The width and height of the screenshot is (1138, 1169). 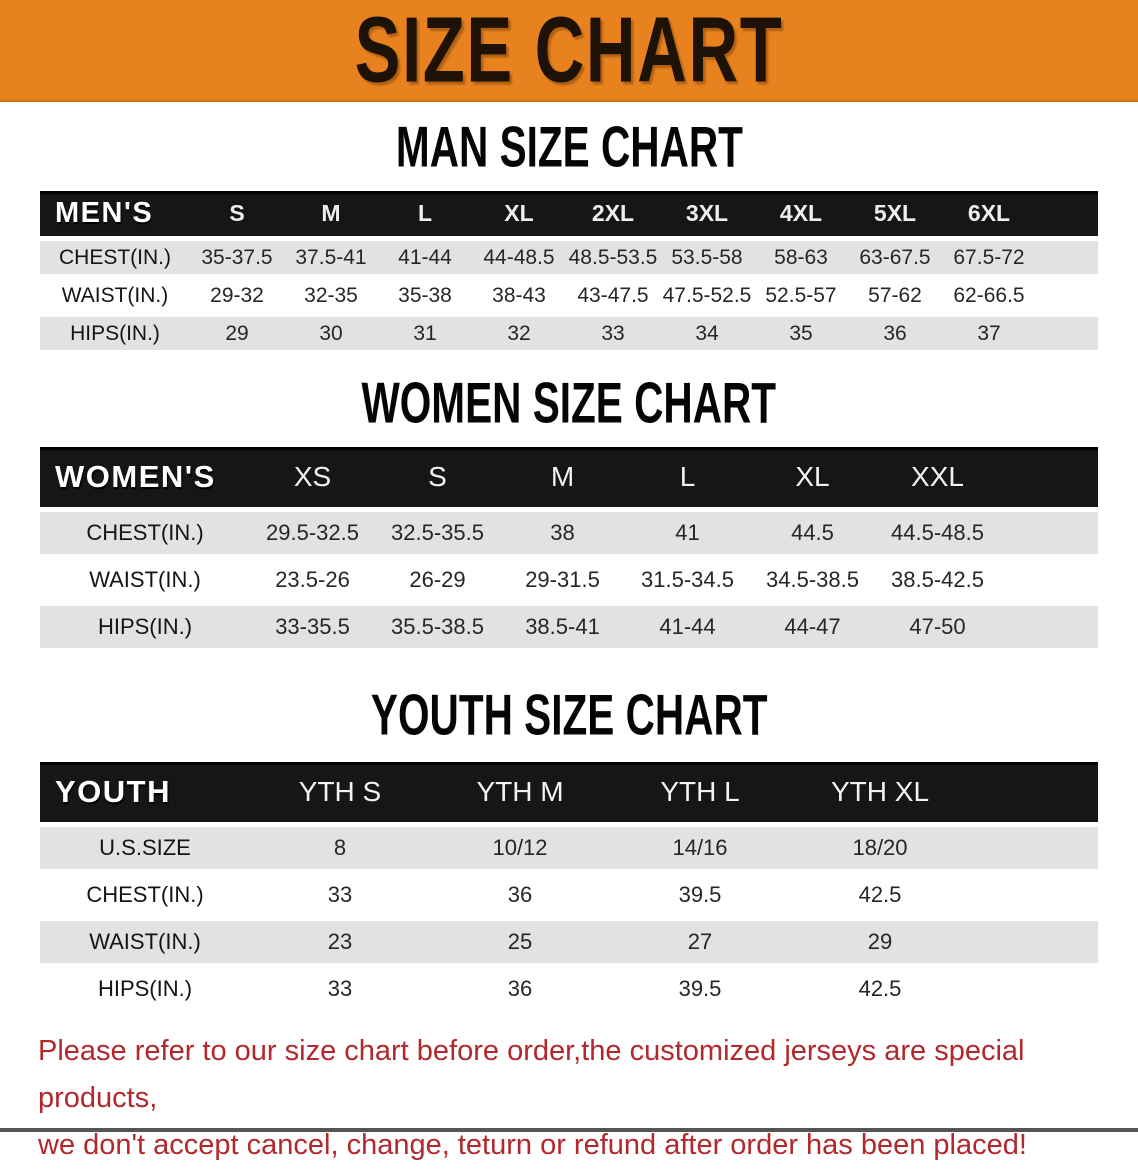 What do you see at coordinates (687, 533) in the screenshot?
I see `women-cell-value: 41` at bounding box center [687, 533].